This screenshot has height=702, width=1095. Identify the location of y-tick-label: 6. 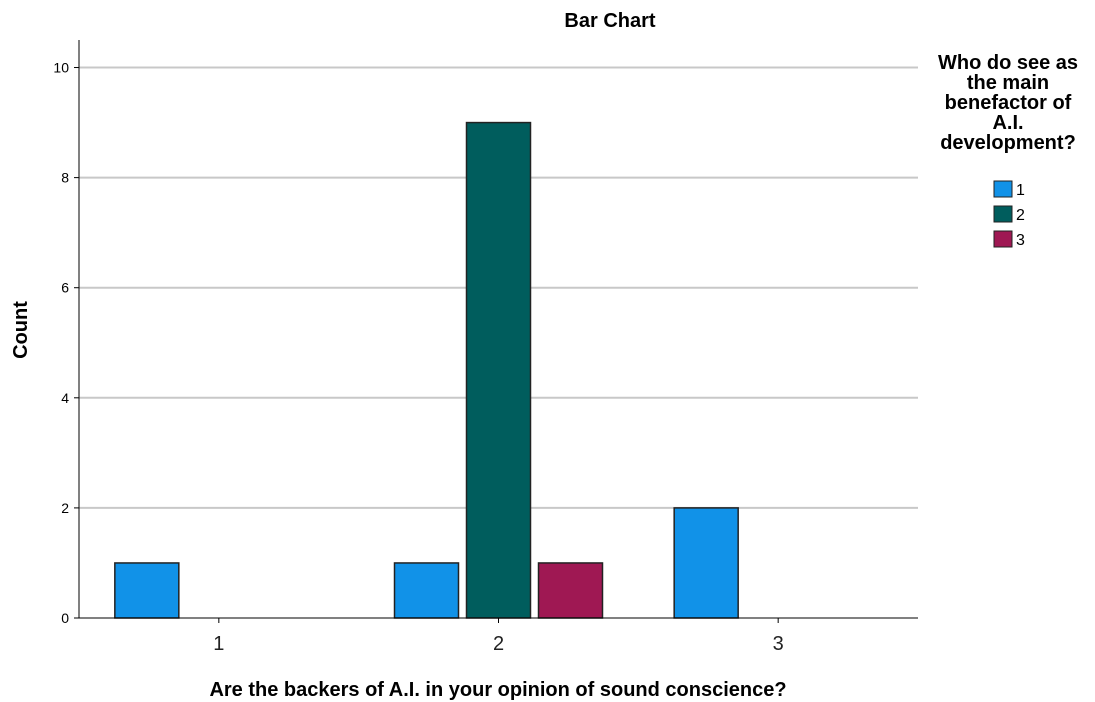
(65, 288).